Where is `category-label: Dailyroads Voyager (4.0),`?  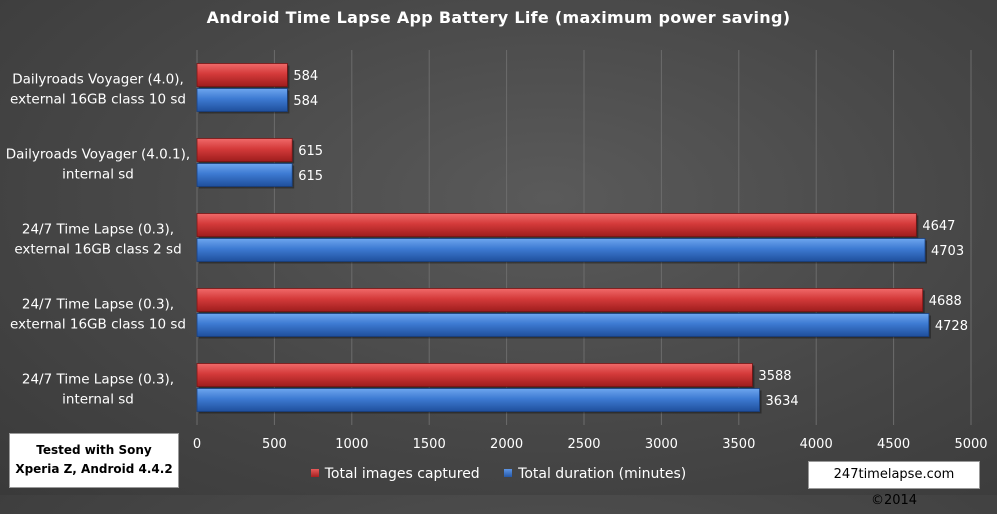
category-label: Dailyroads Voyager (4.0), is located at coordinates (98, 80).